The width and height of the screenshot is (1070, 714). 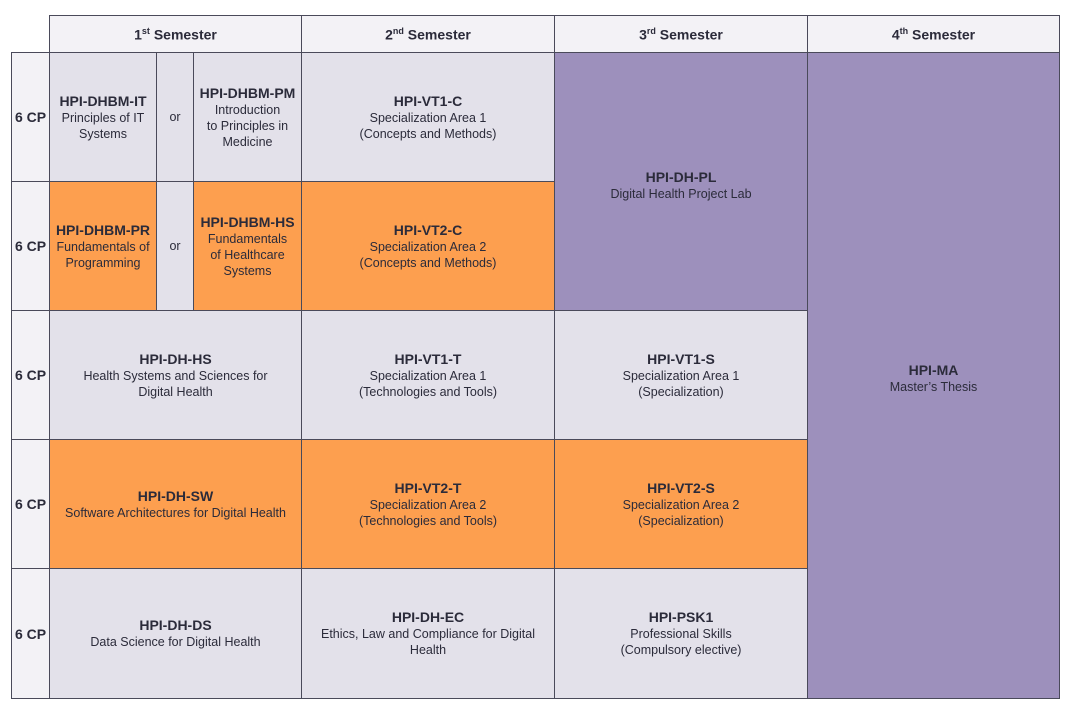 What do you see at coordinates (175, 642) in the screenshot?
I see `module-title: Data Science for Digital Health` at bounding box center [175, 642].